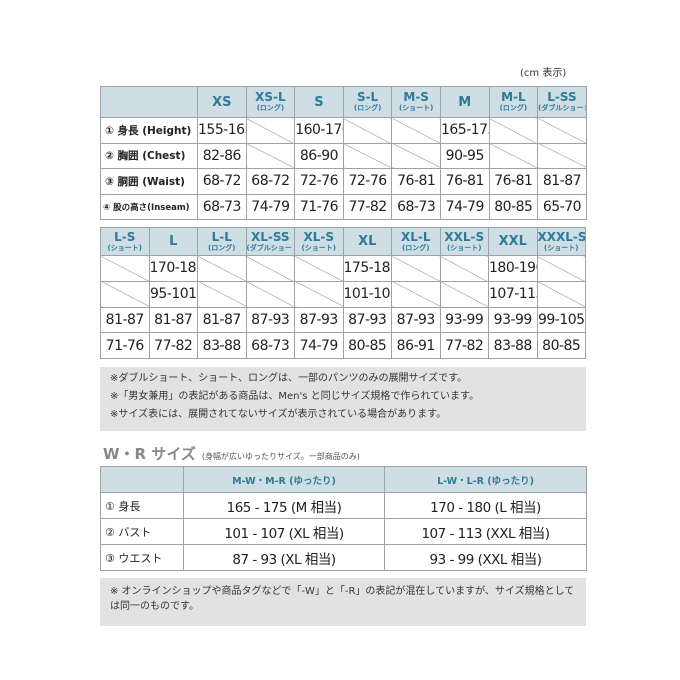 This screenshot has width=680, height=680. I want to click on table-cell: 180-190, so click(513, 268).